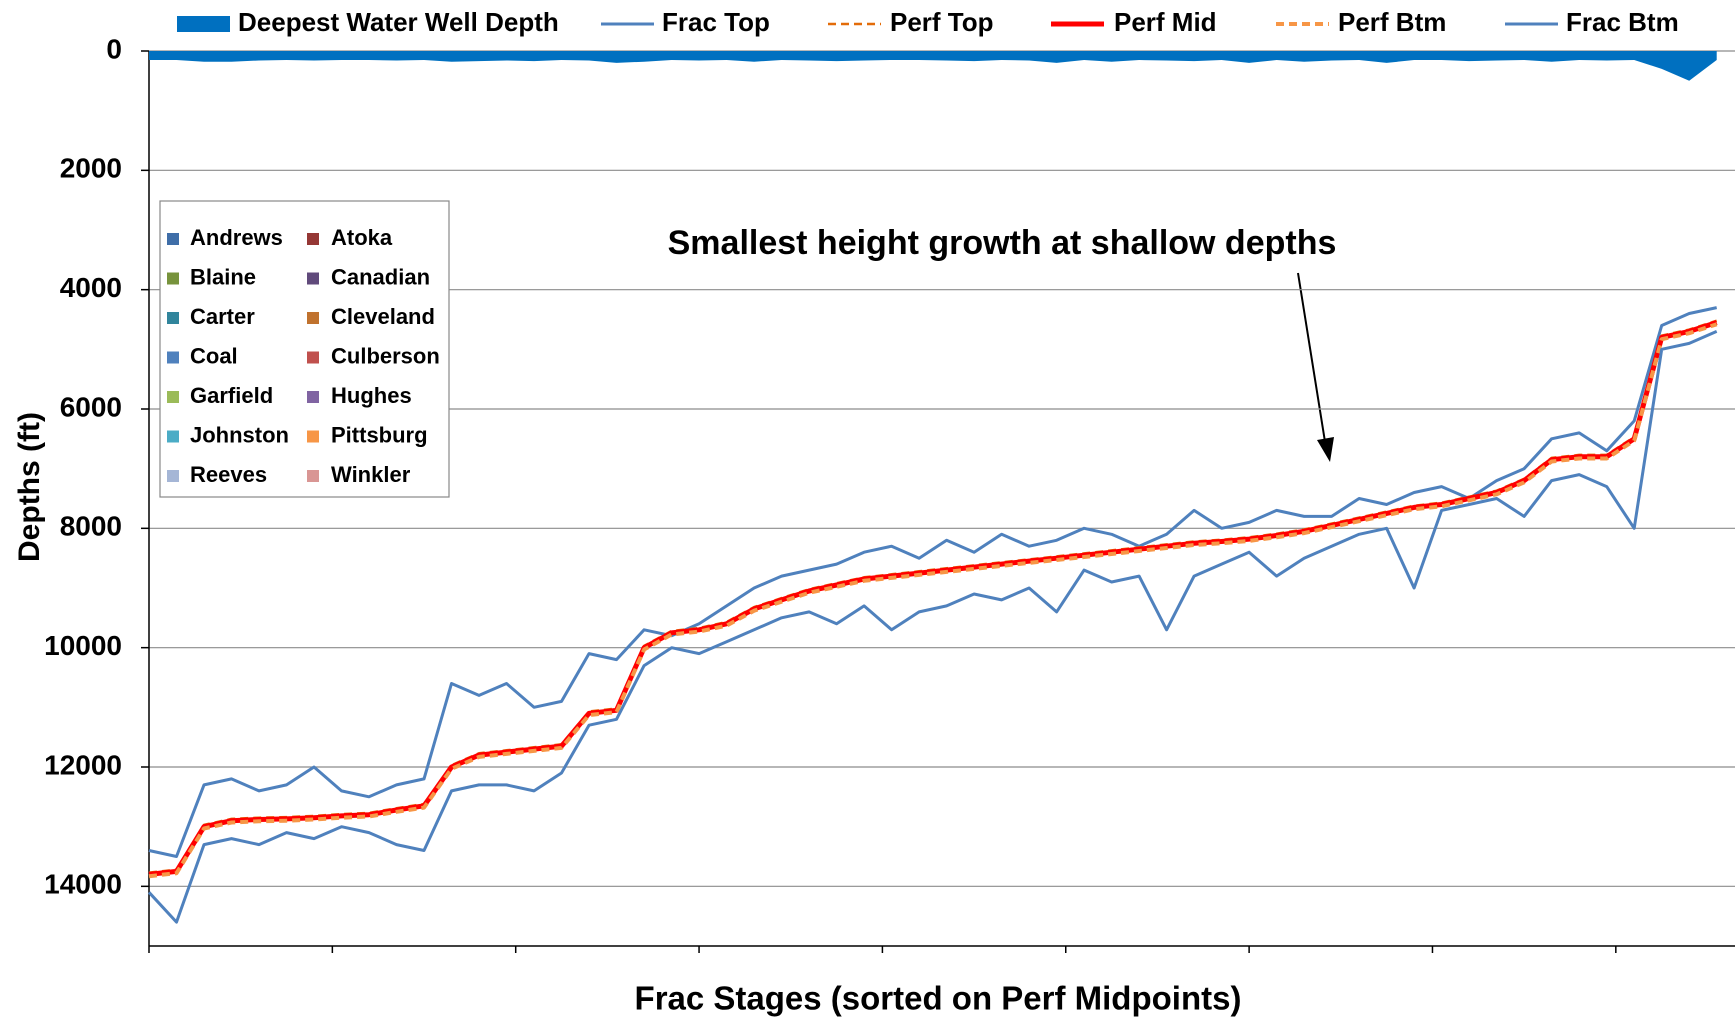 This screenshot has height=1021, width=1735. What do you see at coordinates (239, 434) in the screenshot?
I see `county-label: Johnston` at bounding box center [239, 434].